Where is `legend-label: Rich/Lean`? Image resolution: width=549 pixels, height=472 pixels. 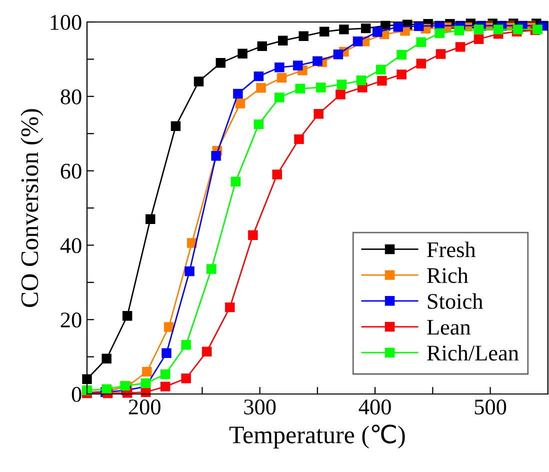
legend-label: Rich/Lean is located at coordinates (473, 352).